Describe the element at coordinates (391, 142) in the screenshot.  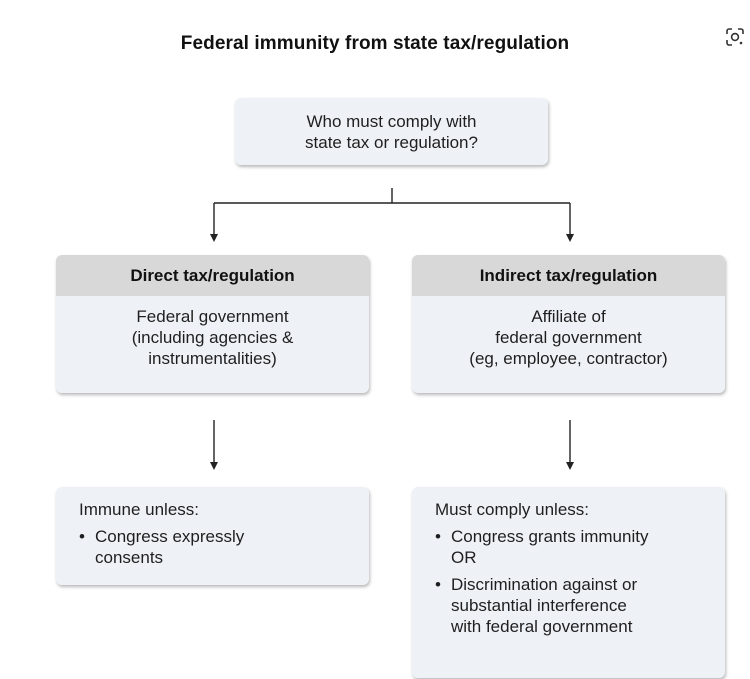
I see `root-question-line: state tax or regulation?` at that location.